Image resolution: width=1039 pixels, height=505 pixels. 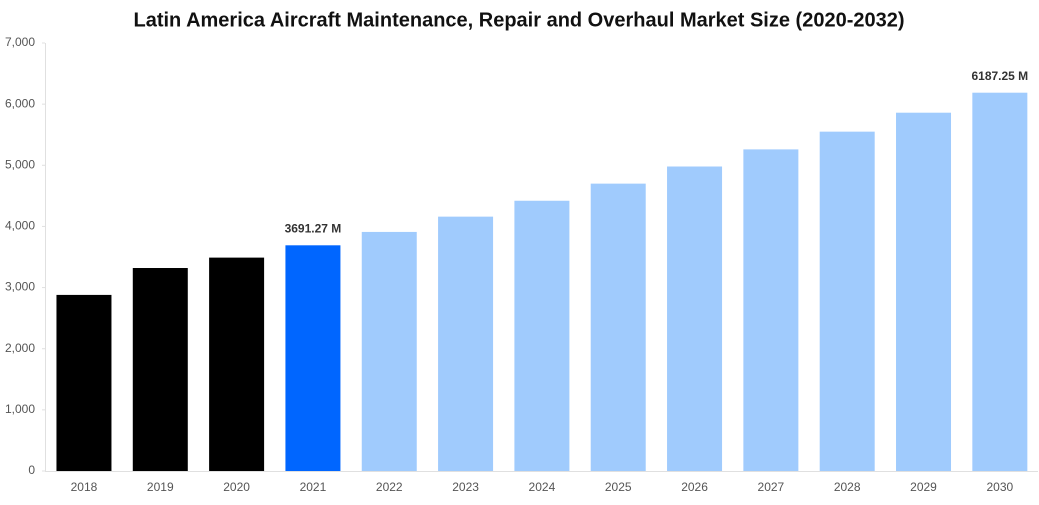 What do you see at coordinates (465, 487) in the screenshot?
I see `x-tick-label: 2023` at bounding box center [465, 487].